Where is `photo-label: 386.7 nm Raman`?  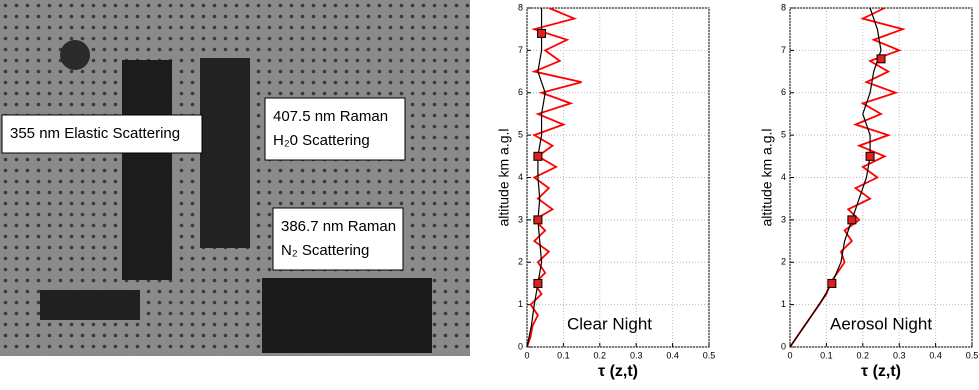 photo-label: 386.7 nm Raman is located at coordinates (338, 226).